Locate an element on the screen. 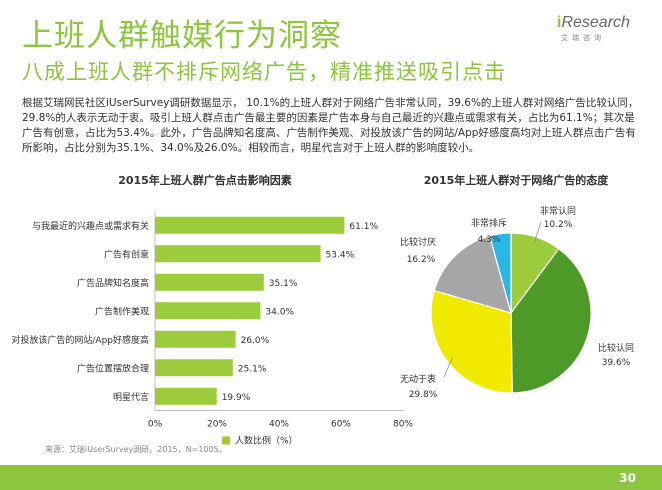 This screenshot has width=662, height=490. logo-mark: i is located at coordinates (559, 22).